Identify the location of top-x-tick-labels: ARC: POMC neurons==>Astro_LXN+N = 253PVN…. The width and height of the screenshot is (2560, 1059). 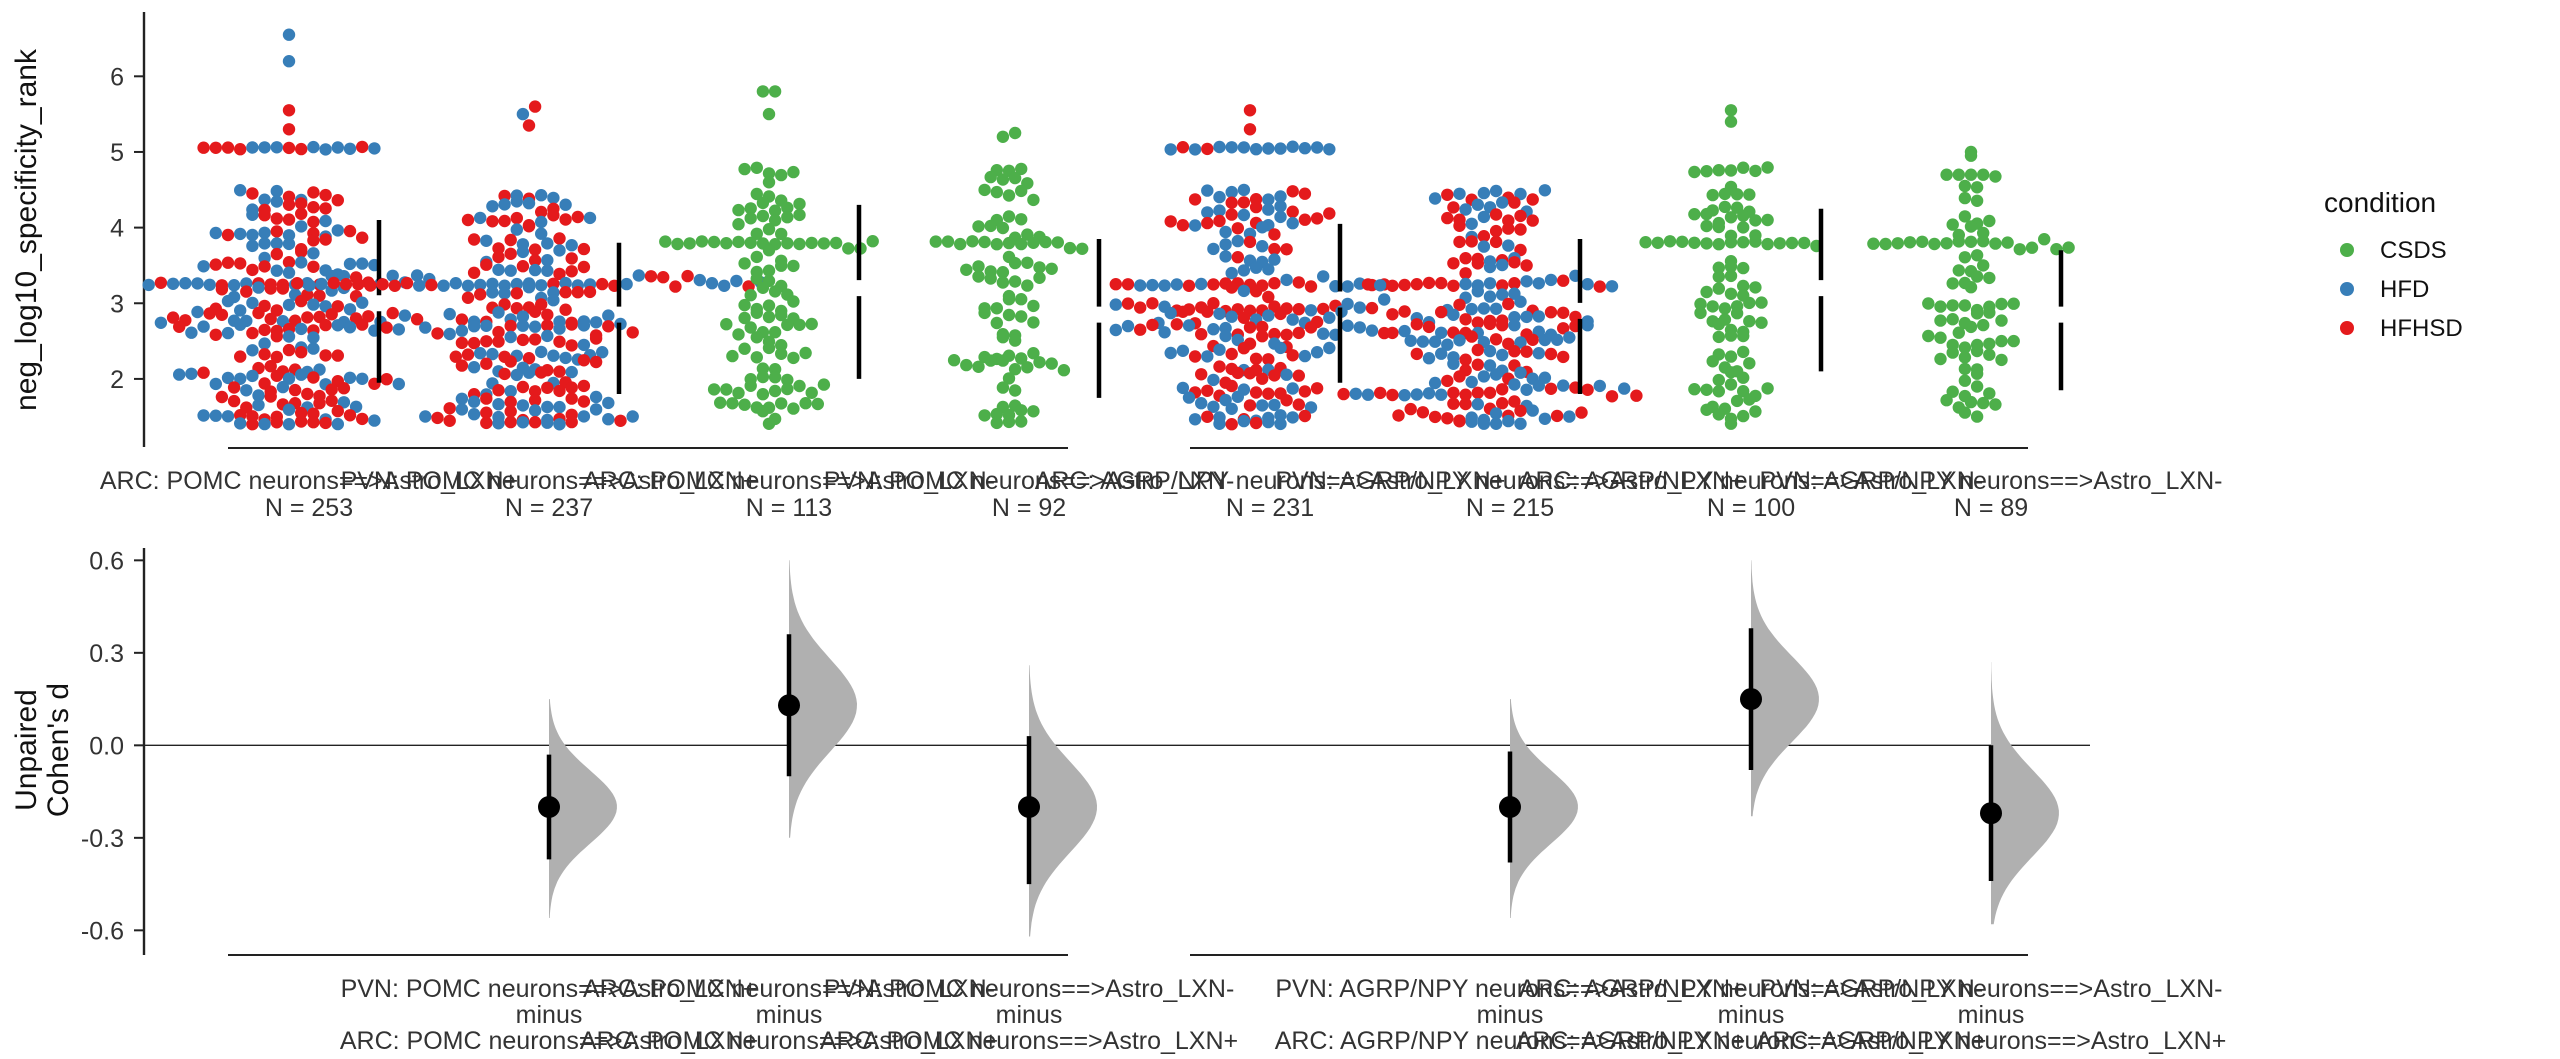
(1161, 494).